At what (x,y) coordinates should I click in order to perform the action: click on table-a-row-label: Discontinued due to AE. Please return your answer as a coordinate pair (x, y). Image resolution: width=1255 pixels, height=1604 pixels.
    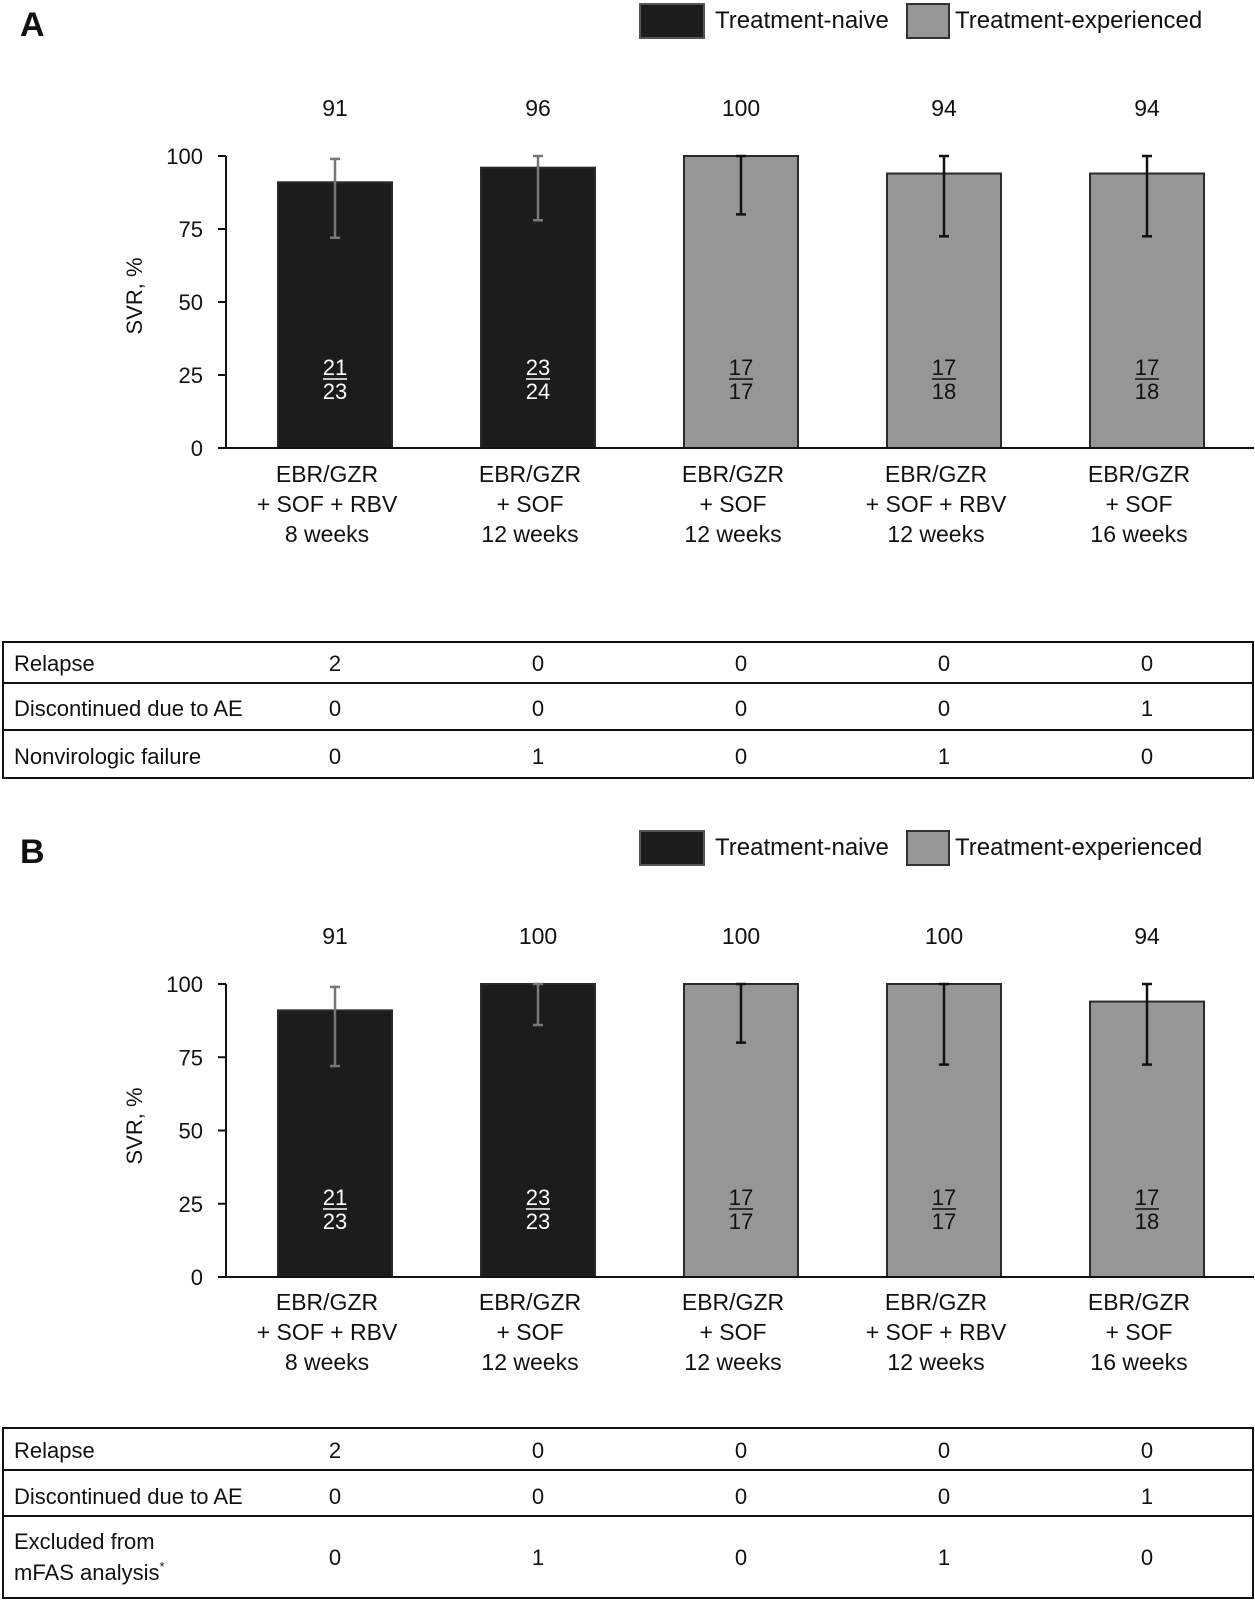
    Looking at the image, I should click on (128, 708).